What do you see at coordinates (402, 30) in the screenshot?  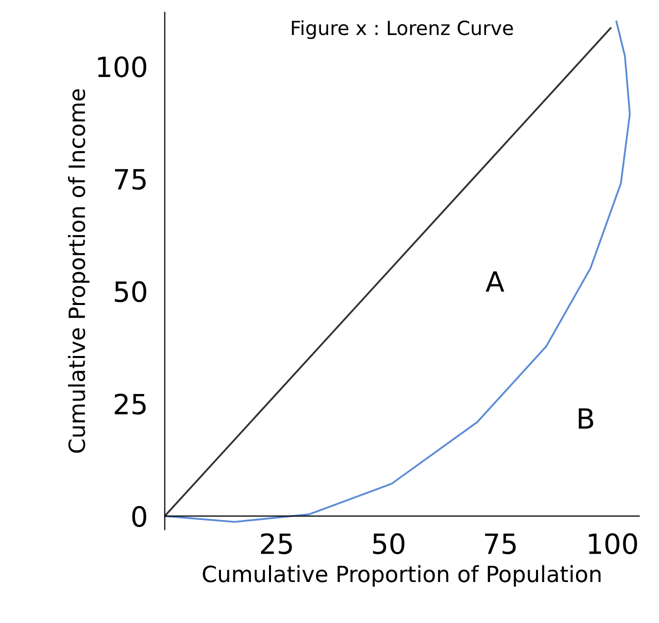 I see `chart-title: Figure x : Lorenz Curve` at bounding box center [402, 30].